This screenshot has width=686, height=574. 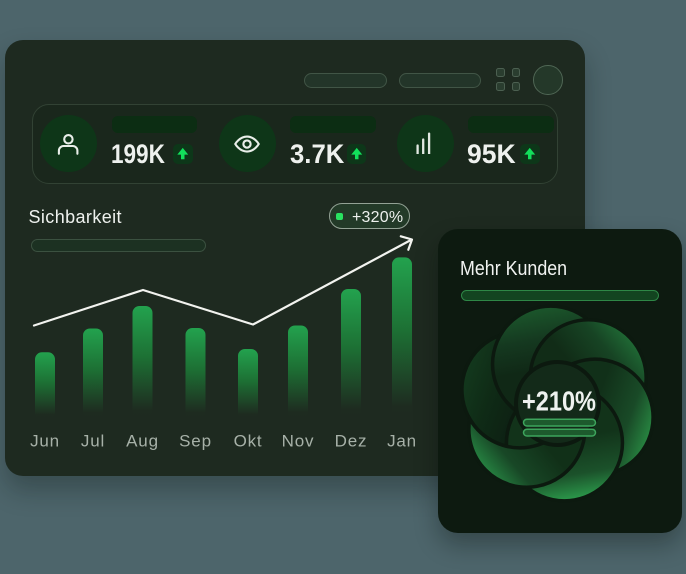 What do you see at coordinates (142, 441) in the screenshot?
I see `svg-text: Aug` at bounding box center [142, 441].